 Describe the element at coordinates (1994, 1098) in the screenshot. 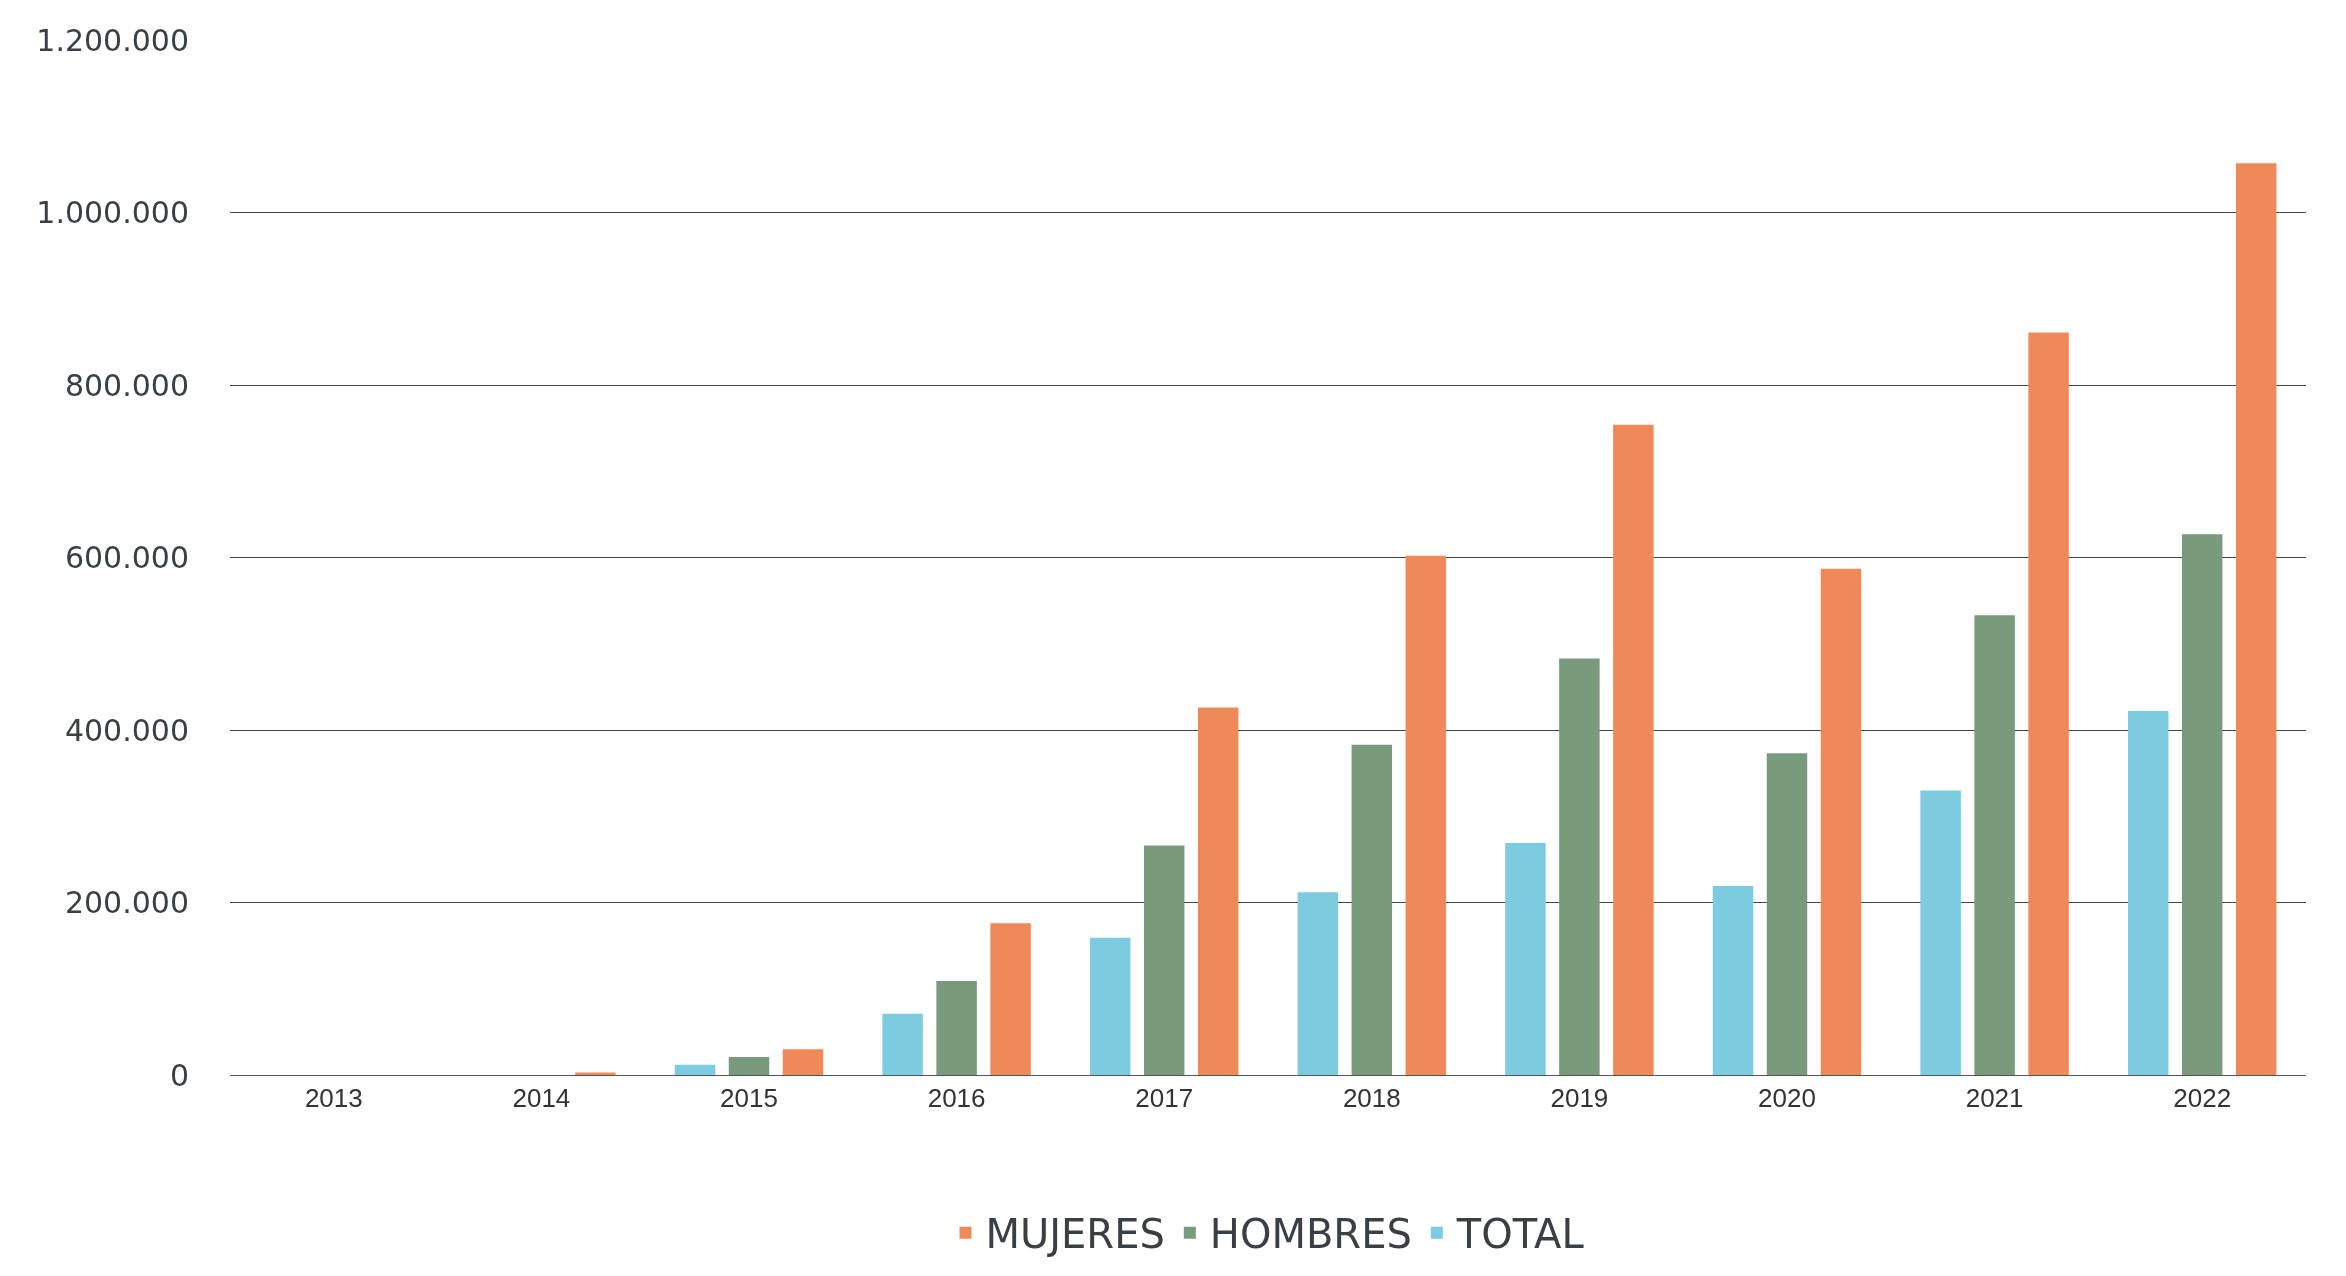

I see `x-tick-label: 2021` at that location.